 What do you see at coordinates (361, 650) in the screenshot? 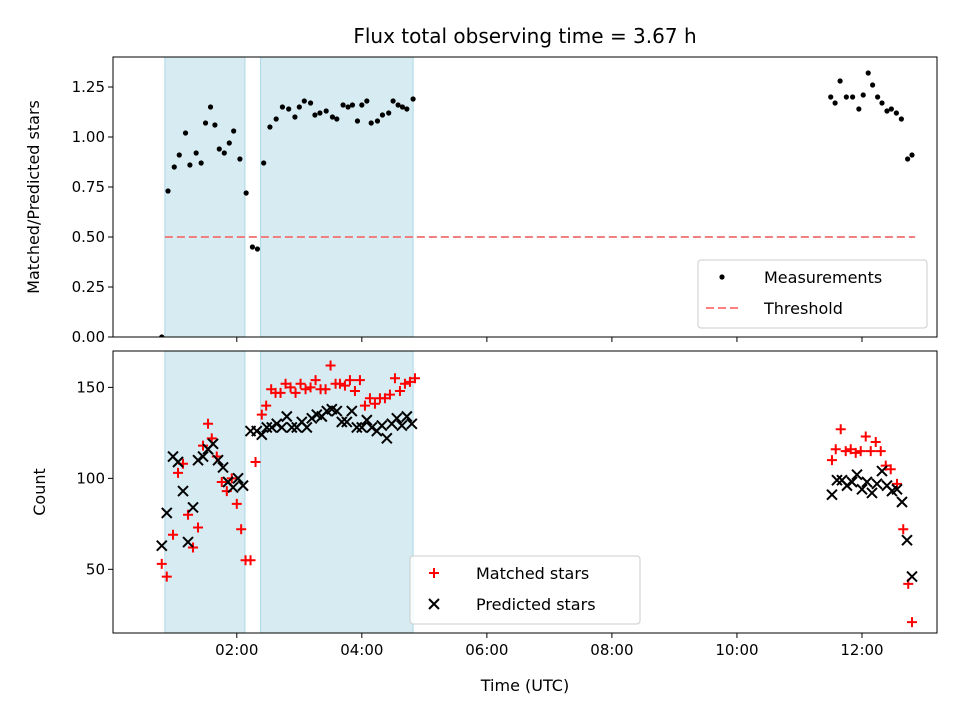
I see `x-tick-label: 04:00` at bounding box center [361, 650].